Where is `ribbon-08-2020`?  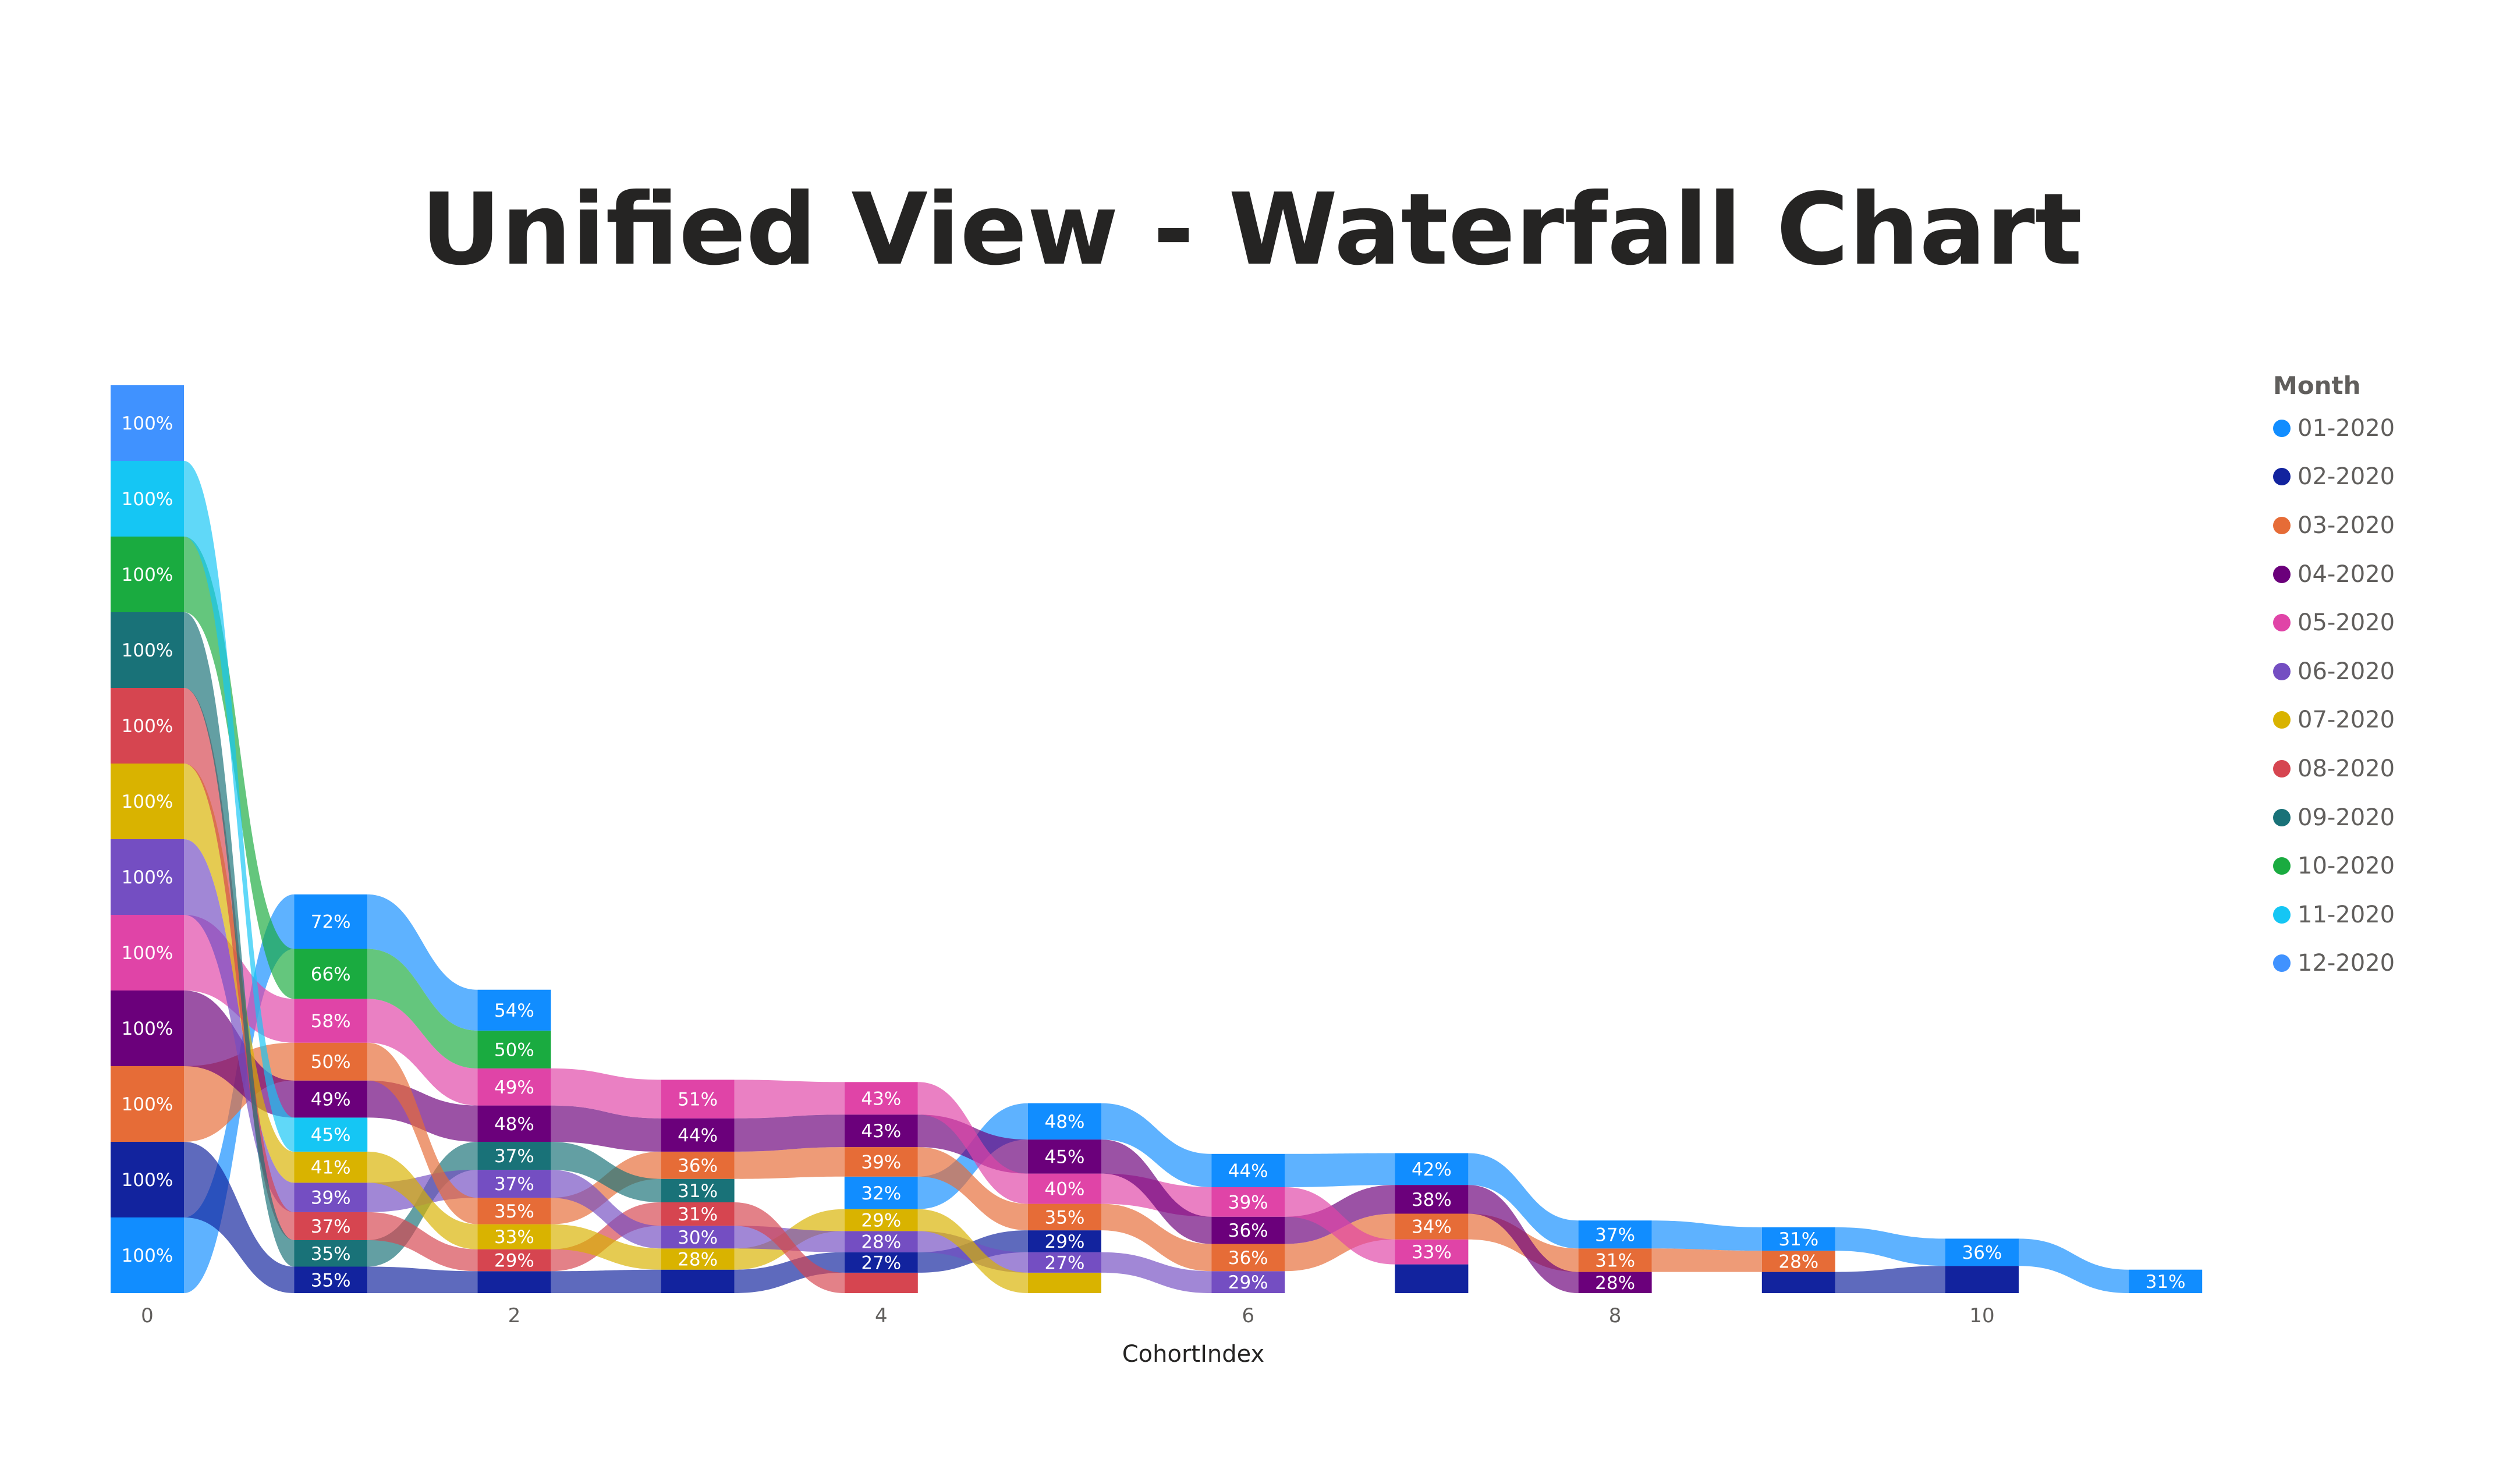
ribbon-08-2020 is located at coordinates (789, 1247).